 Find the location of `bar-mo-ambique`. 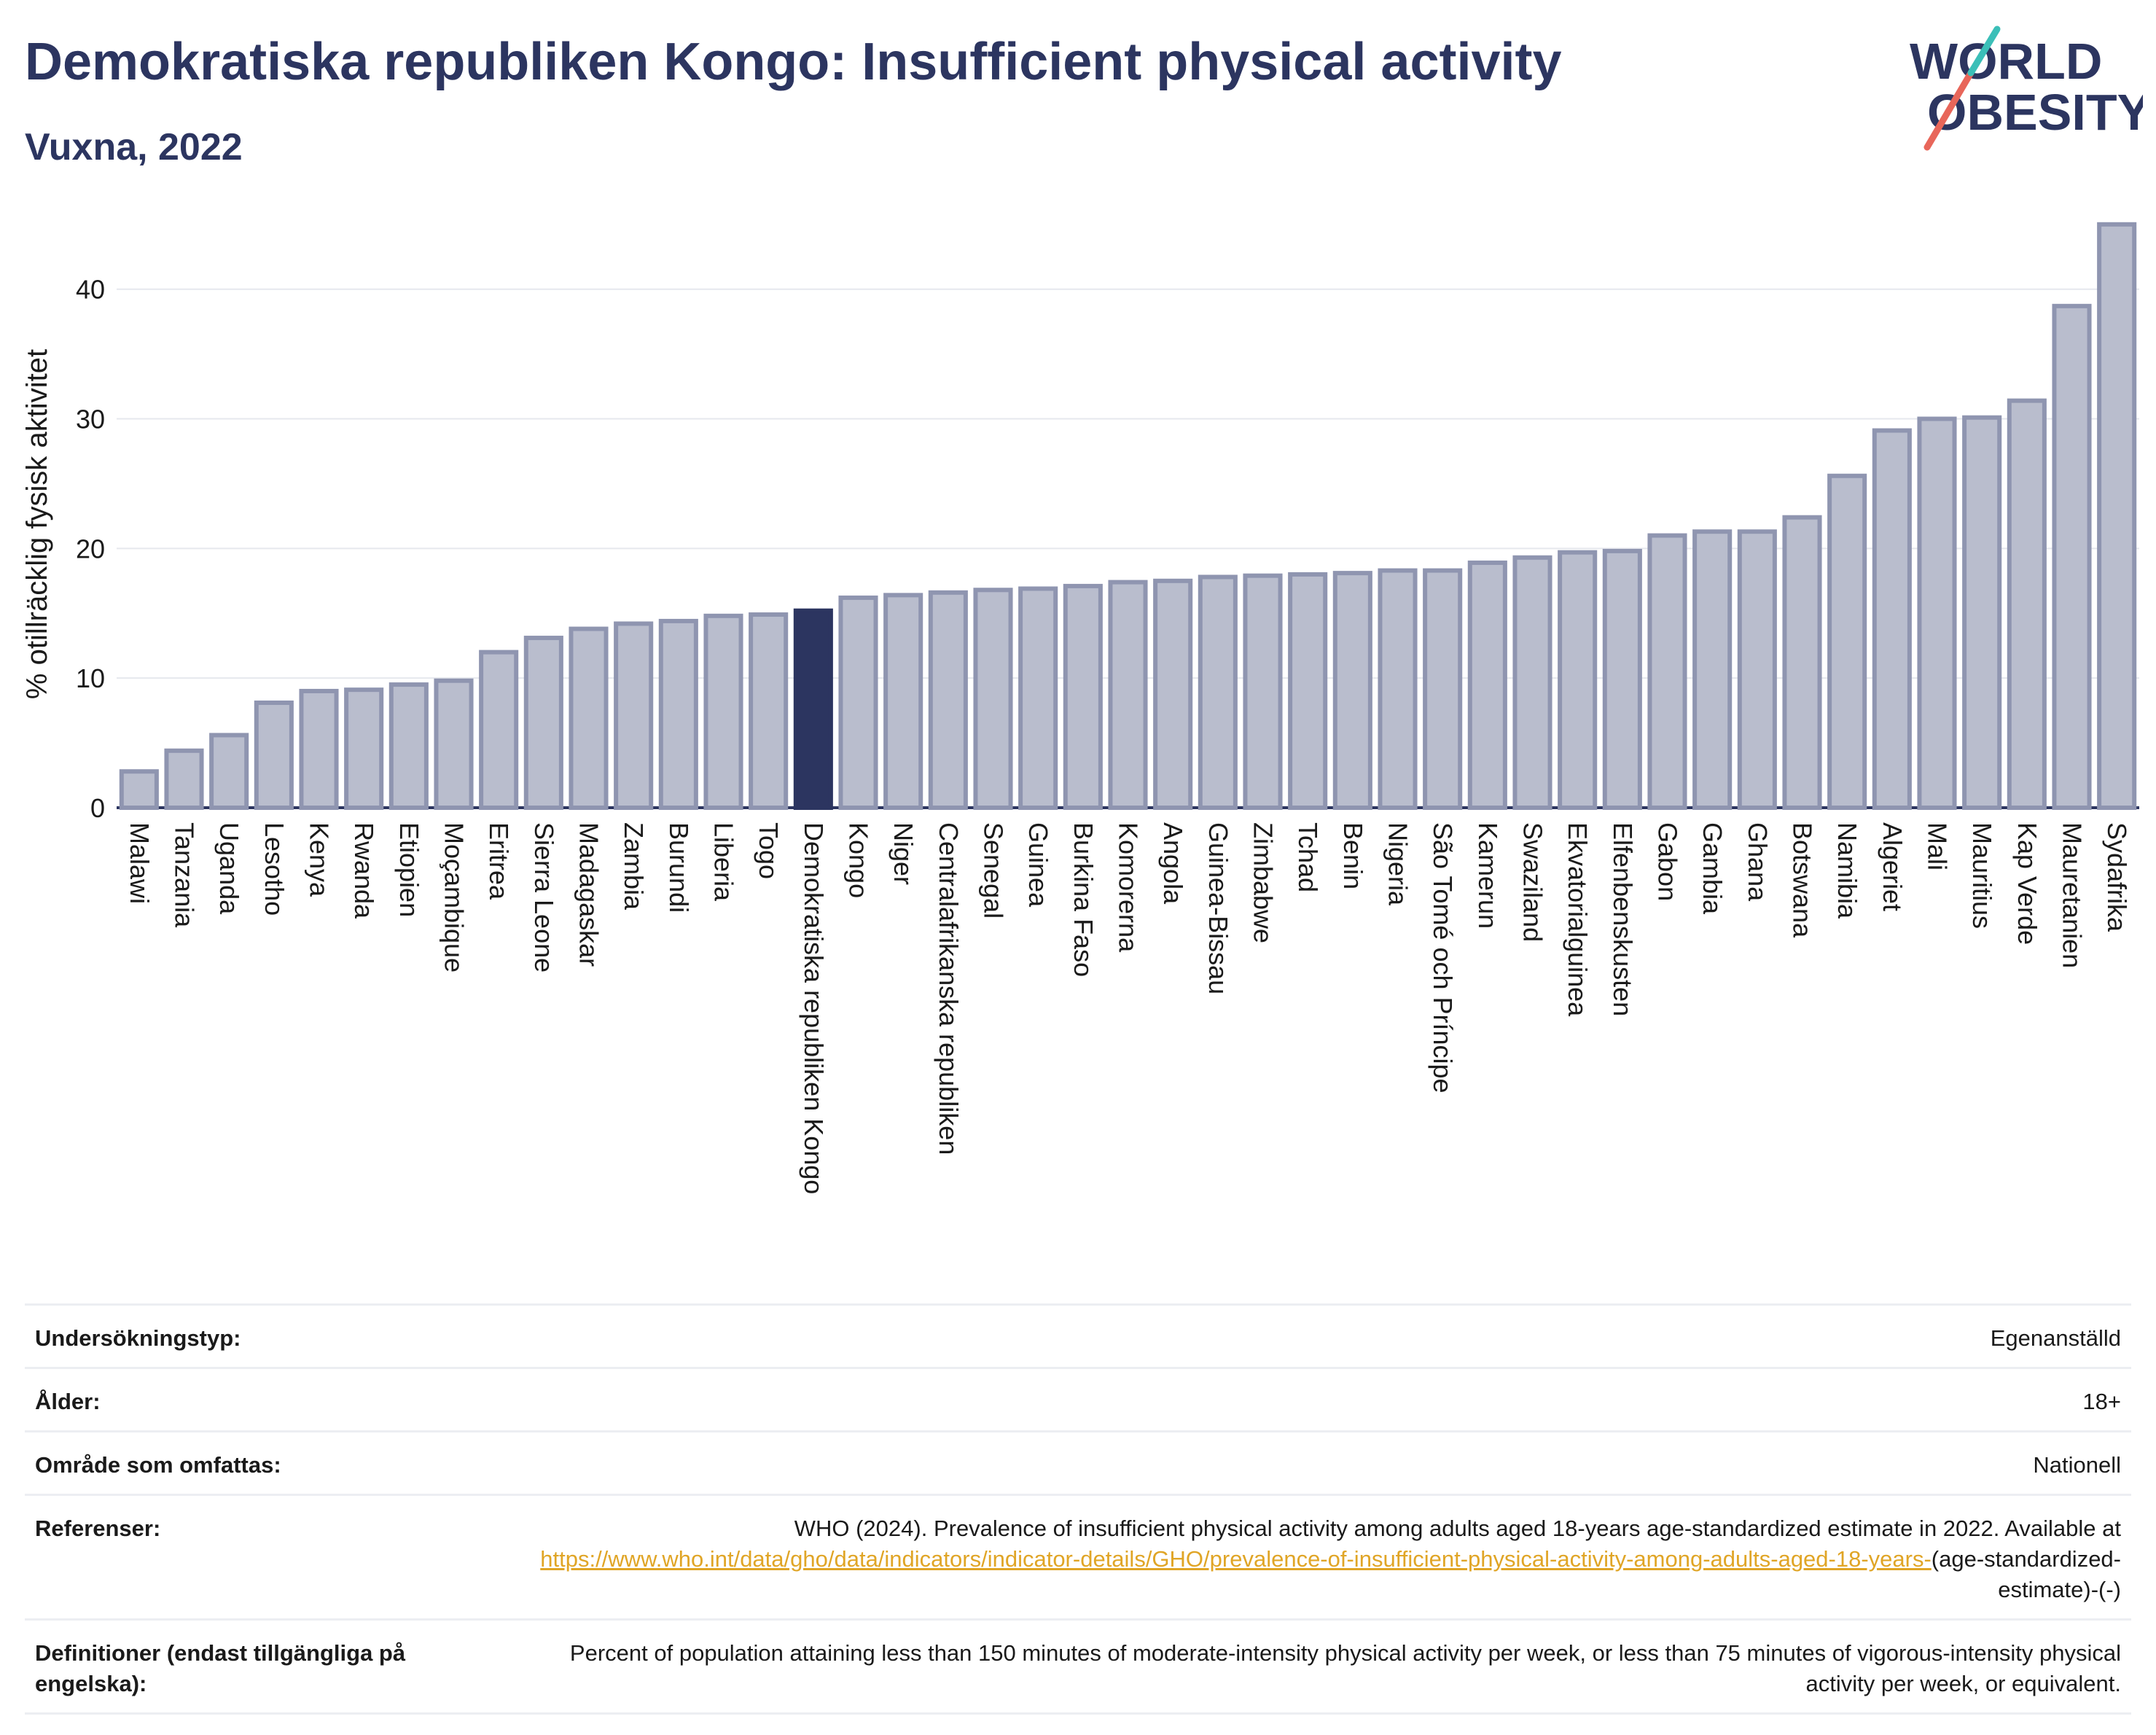

bar-mo-ambique is located at coordinates (454, 744).